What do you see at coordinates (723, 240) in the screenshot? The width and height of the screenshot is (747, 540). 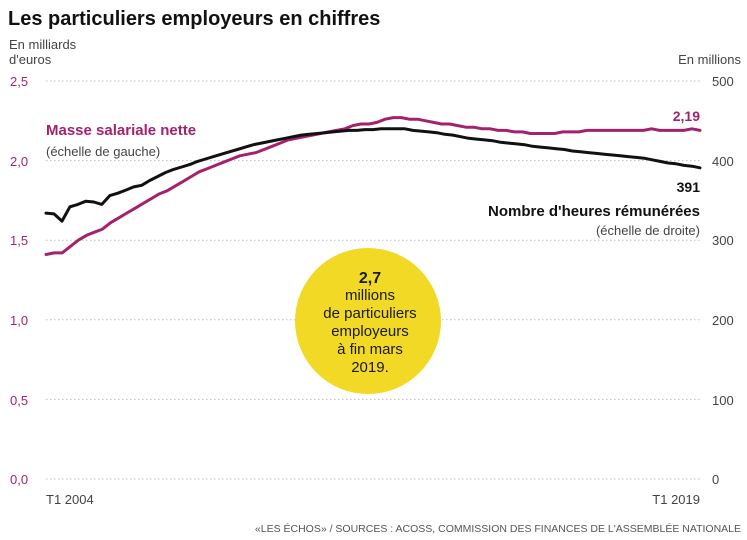 I see `right-tick-label: 300` at bounding box center [723, 240].